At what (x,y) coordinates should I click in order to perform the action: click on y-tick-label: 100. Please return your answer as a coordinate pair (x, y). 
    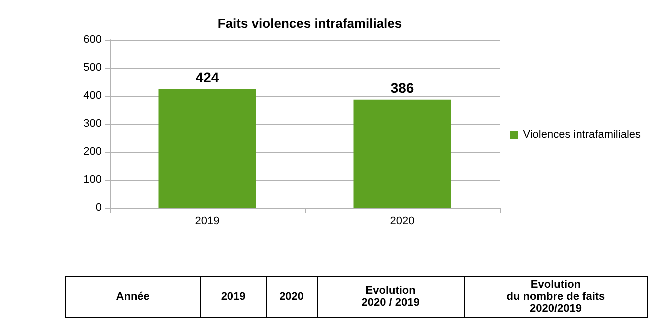
    Looking at the image, I should click on (93, 180).